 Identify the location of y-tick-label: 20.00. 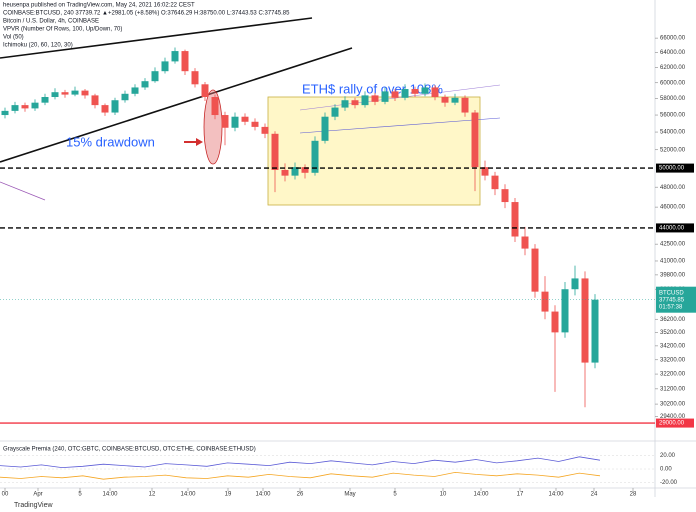
(668, 456).